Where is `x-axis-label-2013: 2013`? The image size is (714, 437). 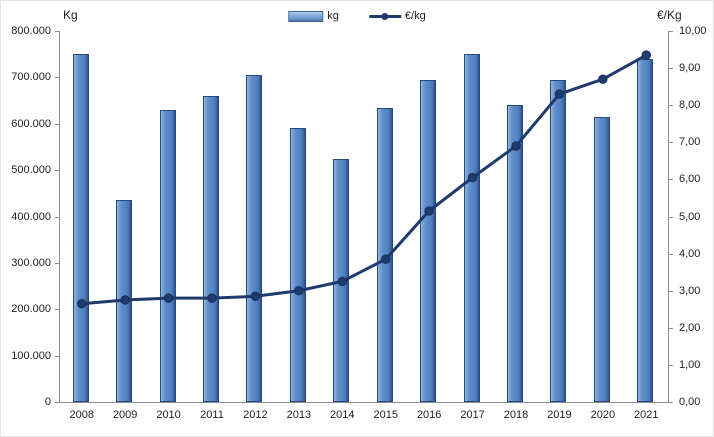
x-axis-label-2013: 2013 is located at coordinates (299, 415).